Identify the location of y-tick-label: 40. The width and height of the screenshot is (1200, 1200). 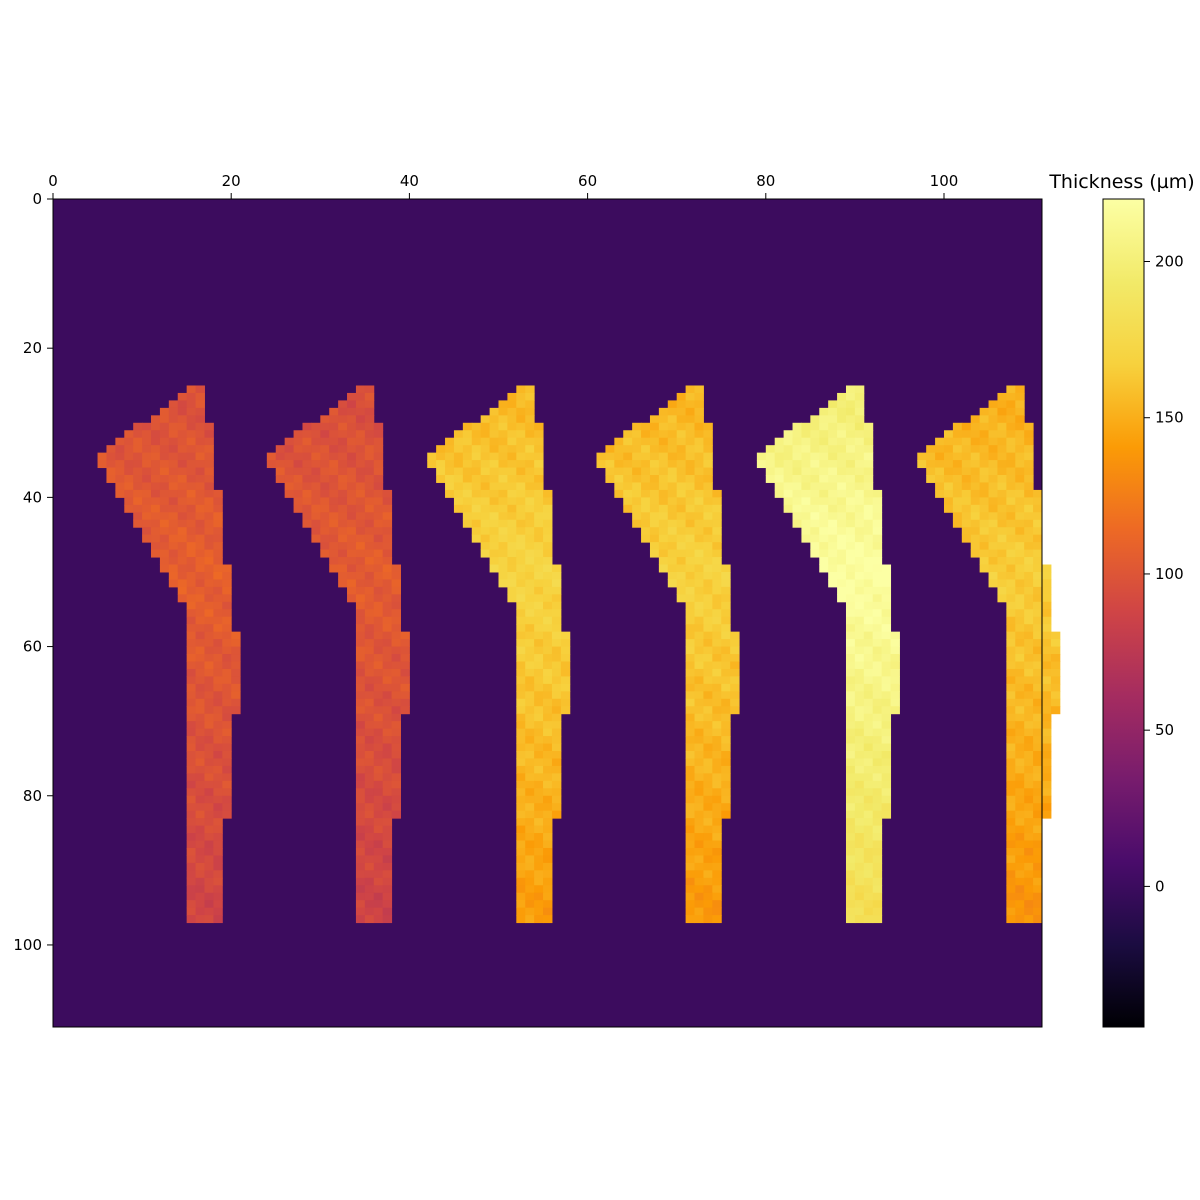
(32, 497).